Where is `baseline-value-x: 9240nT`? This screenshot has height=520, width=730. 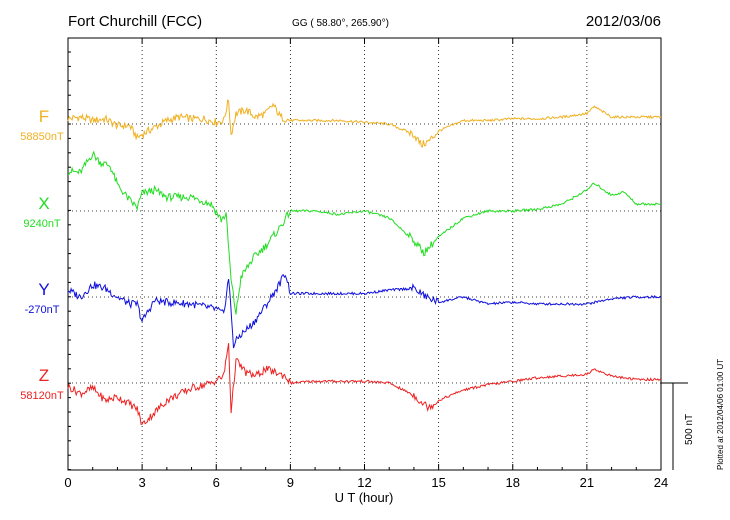 baseline-value-x: 9240nT is located at coordinates (42, 224).